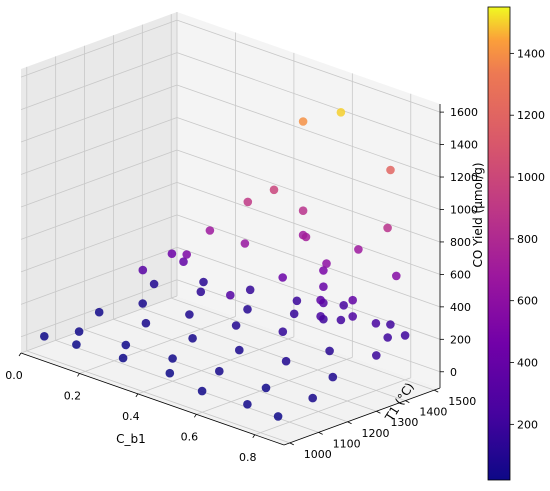 This screenshot has height=491, width=550. I want to click on z-axis-label: CO Yield (μmol/g), so click(478, 214).